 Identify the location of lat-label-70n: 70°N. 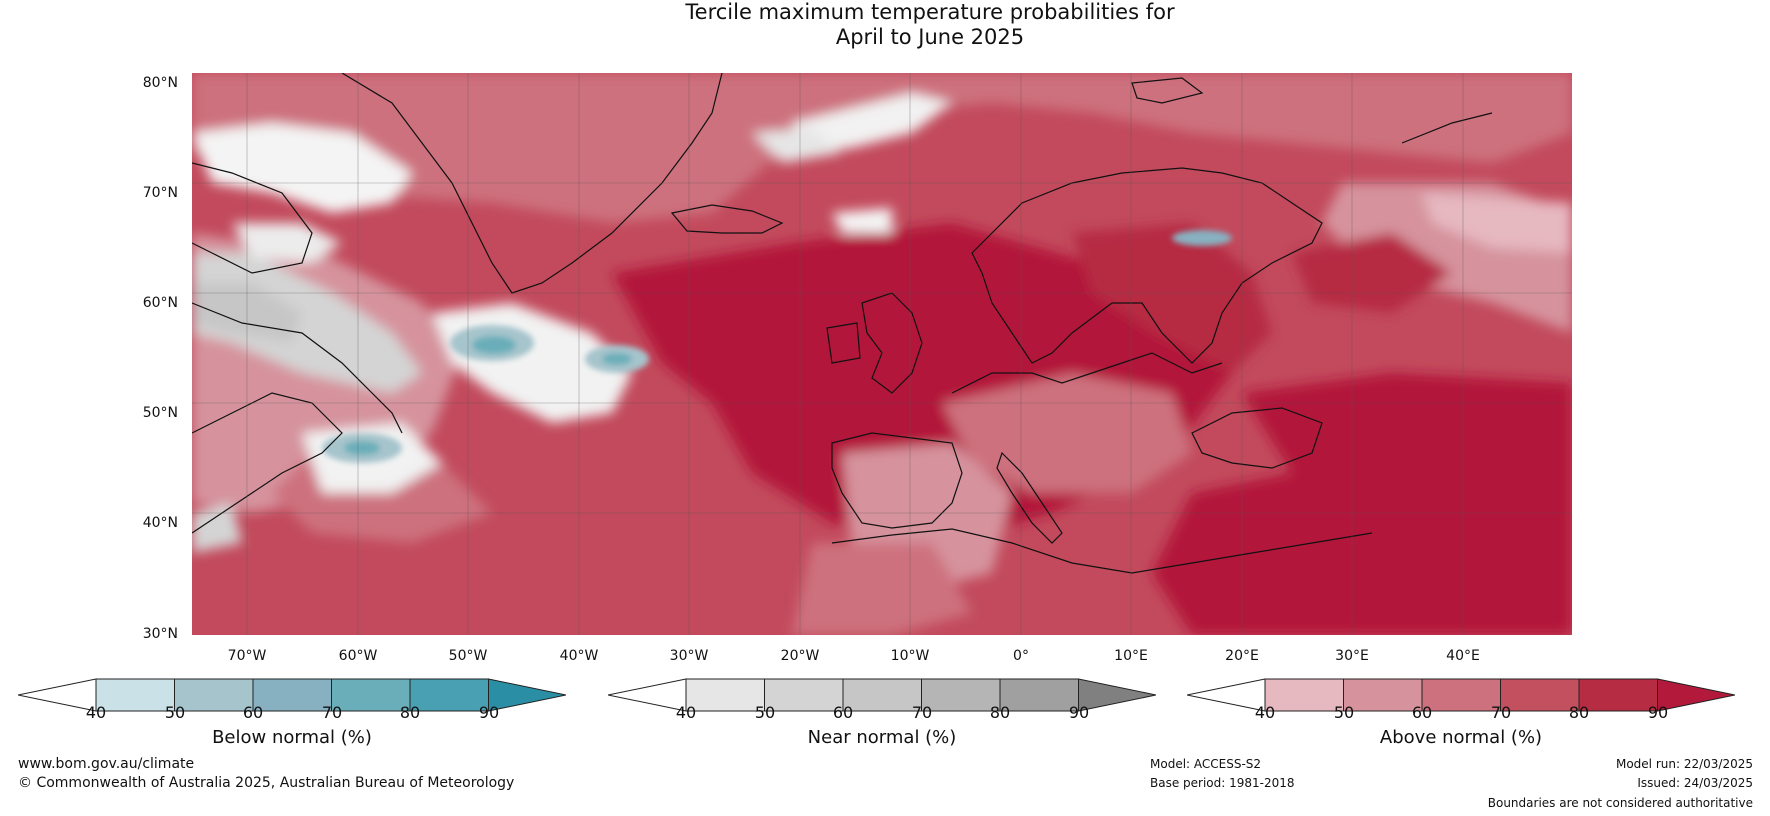
(160, 193).